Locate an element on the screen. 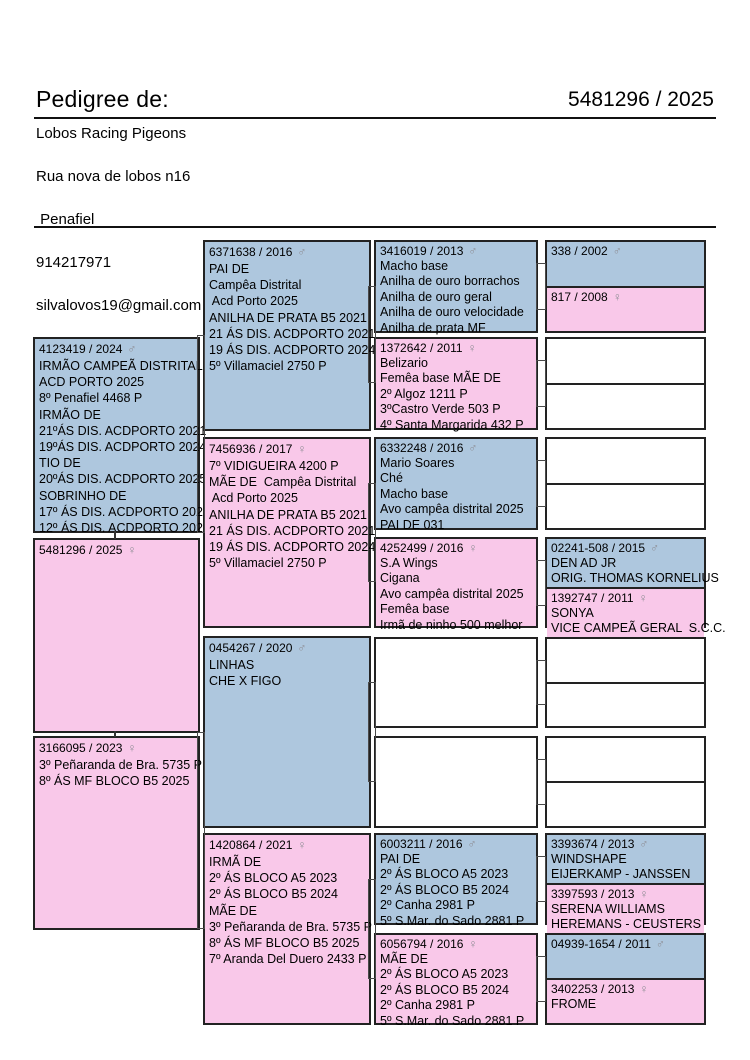 Image resolution: width=750 pixels, height=1060 pixels. sire-box: 338 / 2002 ♂ is located at coordinates (625, 265).